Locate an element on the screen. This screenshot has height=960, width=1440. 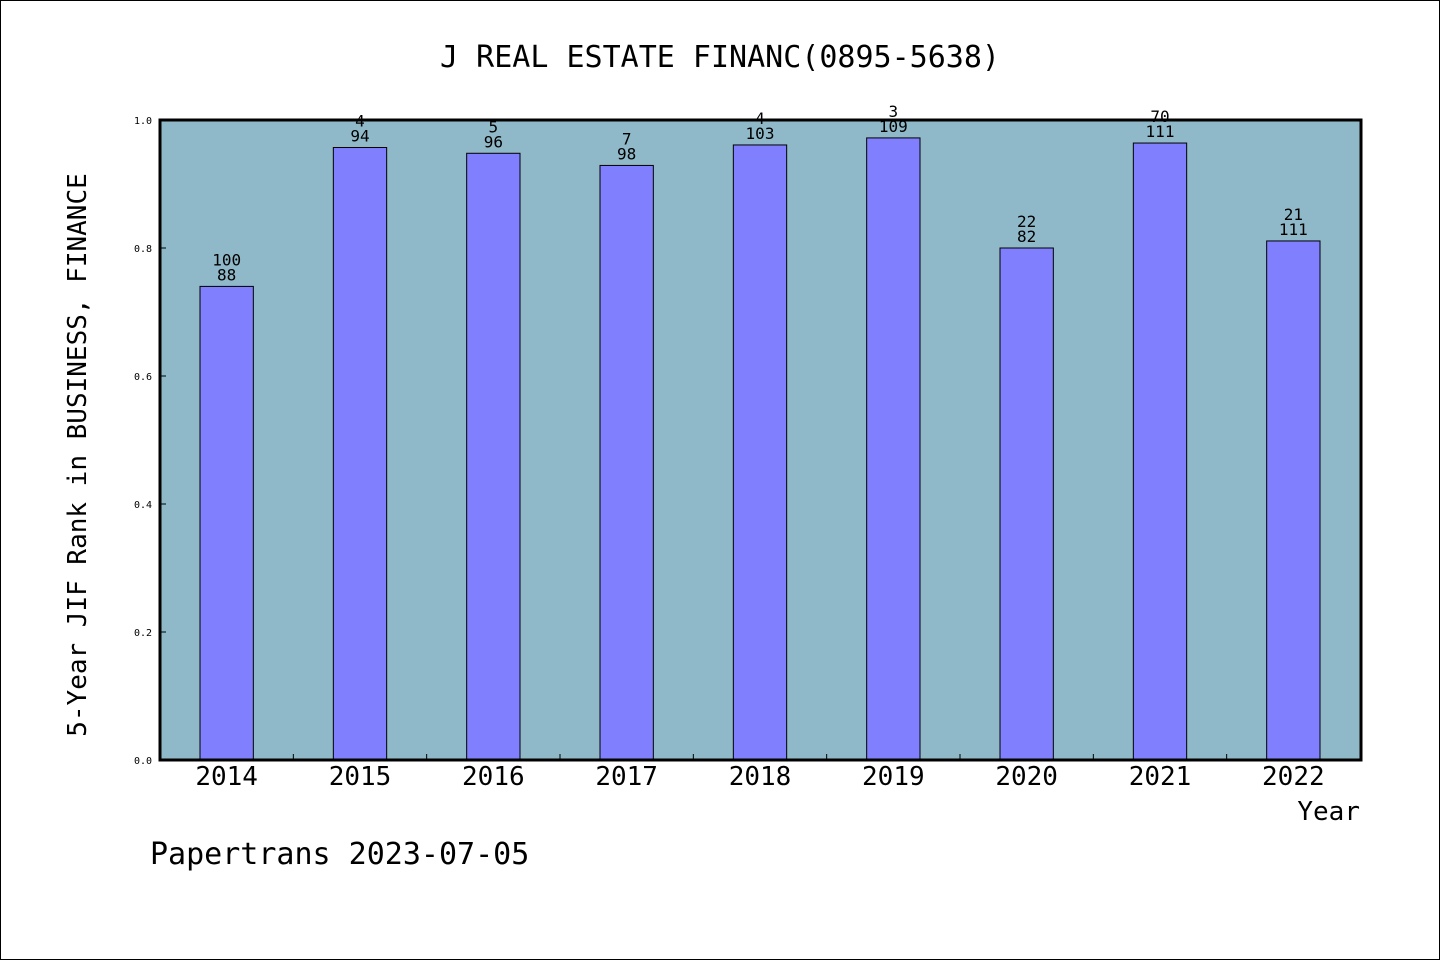
y-tick-label: 0.0 is located at coordinates (143, 761).